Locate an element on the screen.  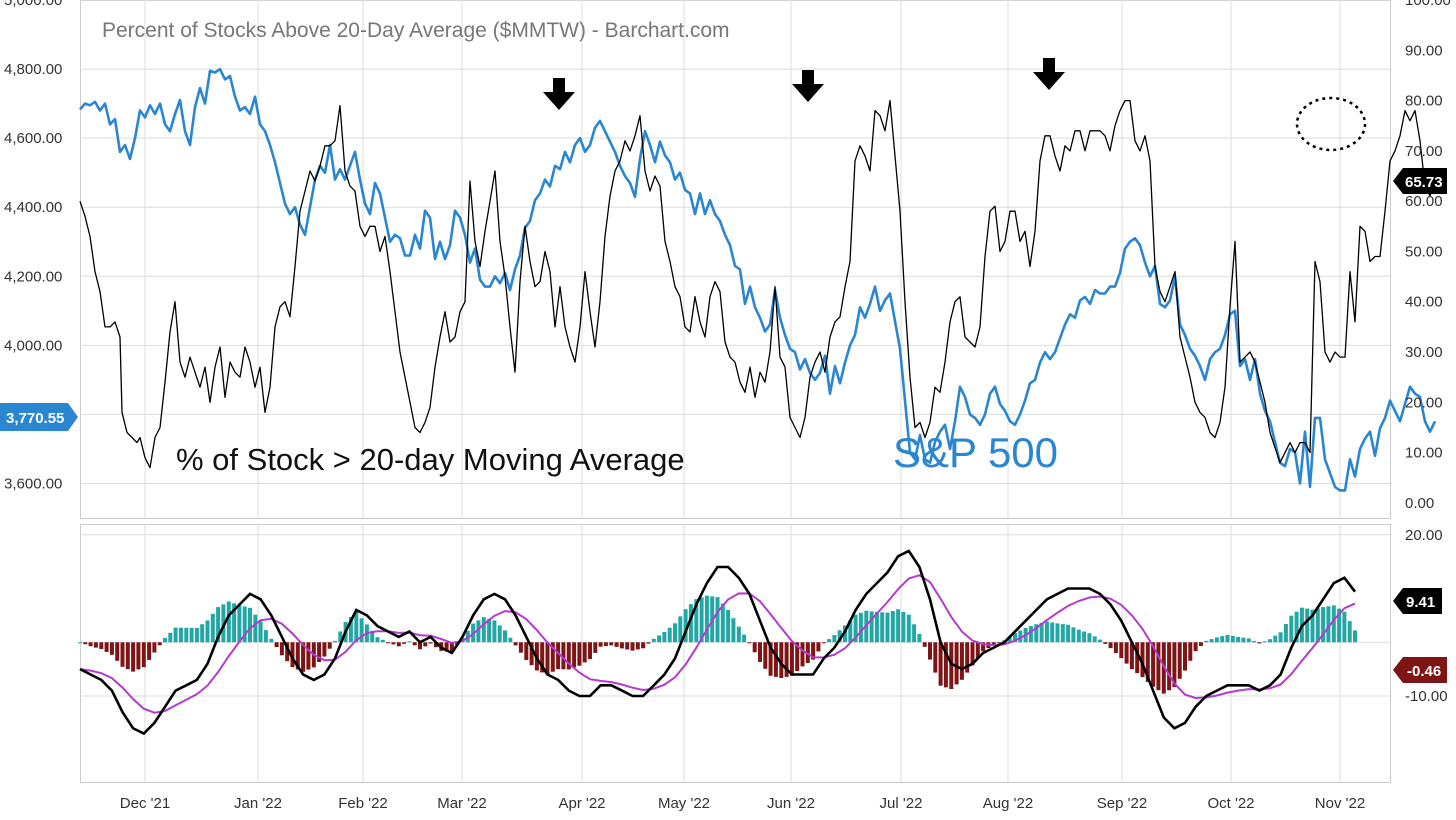
right-axis-tick-label: 50.00 is located at coordinates (1424, 251).